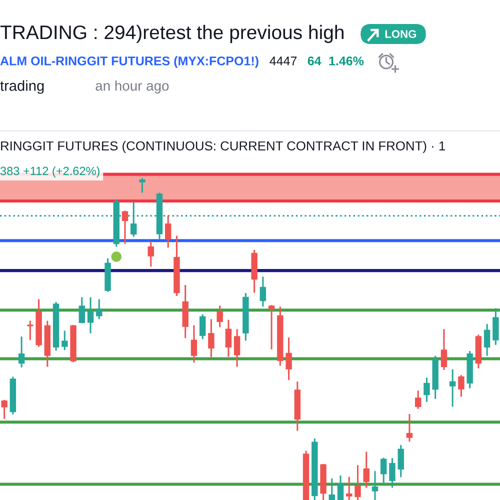 The height and width of the screenshot is (500, 500). What do you see at coordinates (346, 61) in the screenshot?
I see `text: 1.46%` at bounding box center [346, 61].